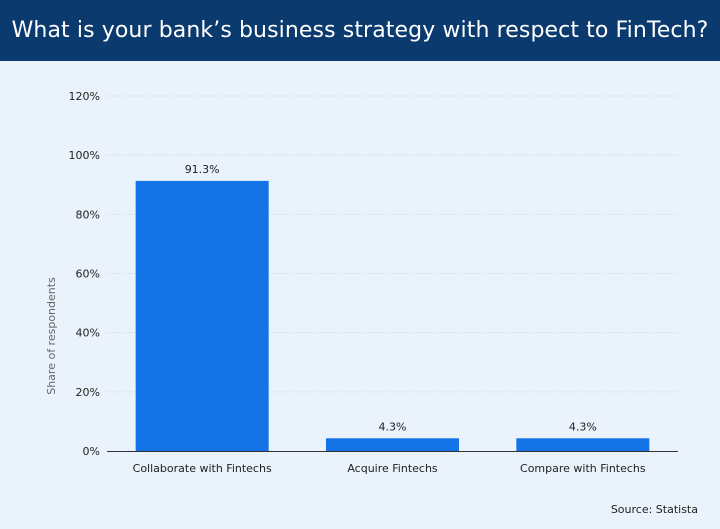  Describe the element at coordinates (88, 274) in the screenshot. I see `y-tick-label: 60%` at that location.